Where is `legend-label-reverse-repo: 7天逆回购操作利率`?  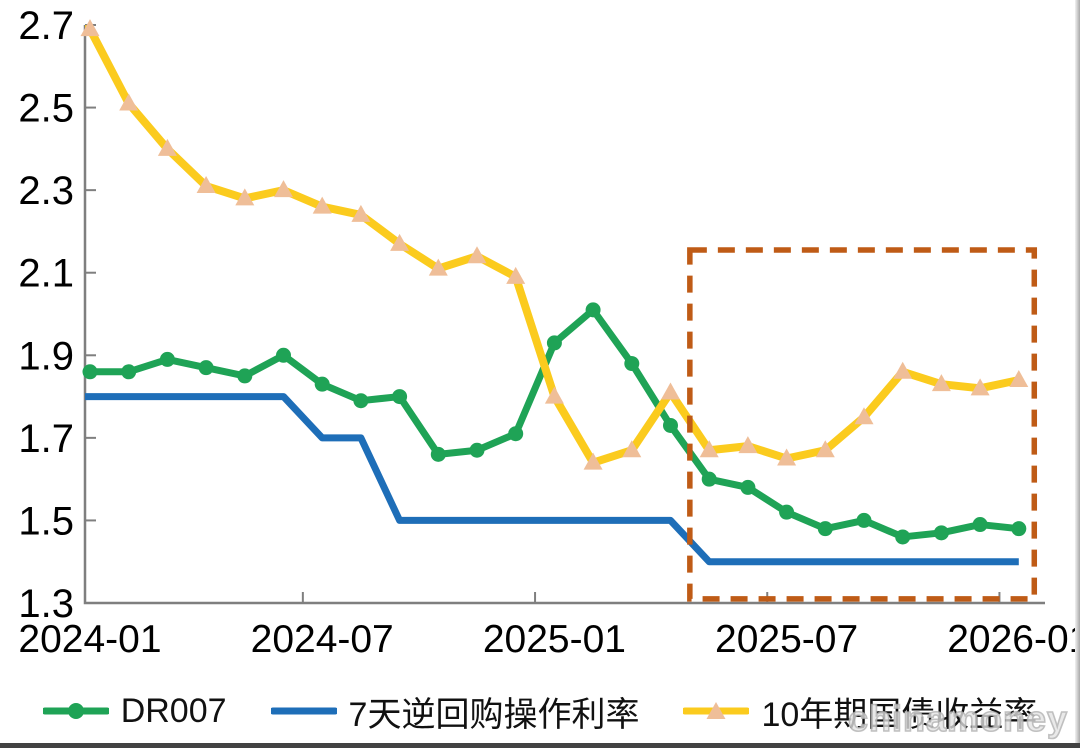
legend-label-reverse-repo: 7天逆回购操作利率 is located at coordinates (494, 714).